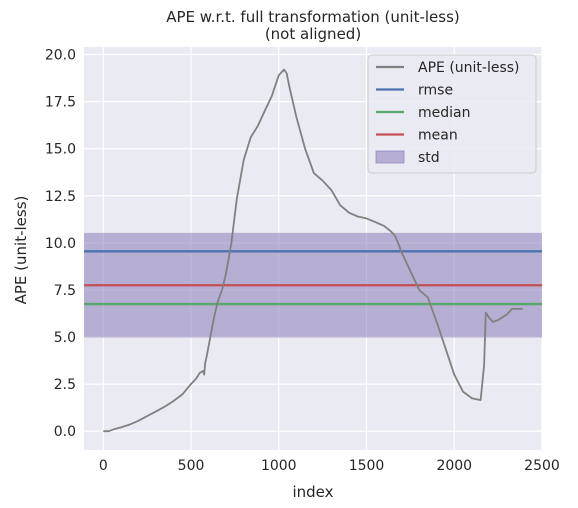  What do you see at coordinates (279, 466) in the screenshot?
I see `x-tick-label: 1000` at bounding box center [279, 466].